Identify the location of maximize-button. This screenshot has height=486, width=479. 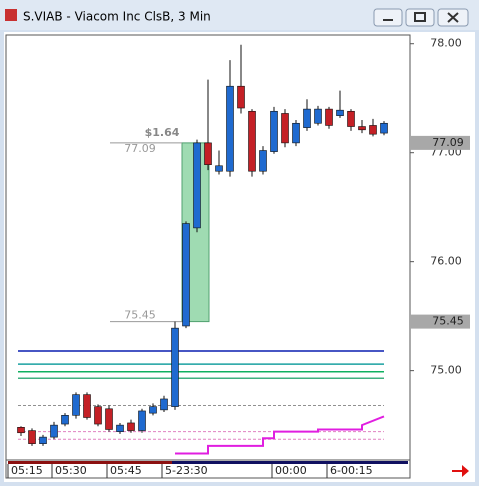
(420, 17).